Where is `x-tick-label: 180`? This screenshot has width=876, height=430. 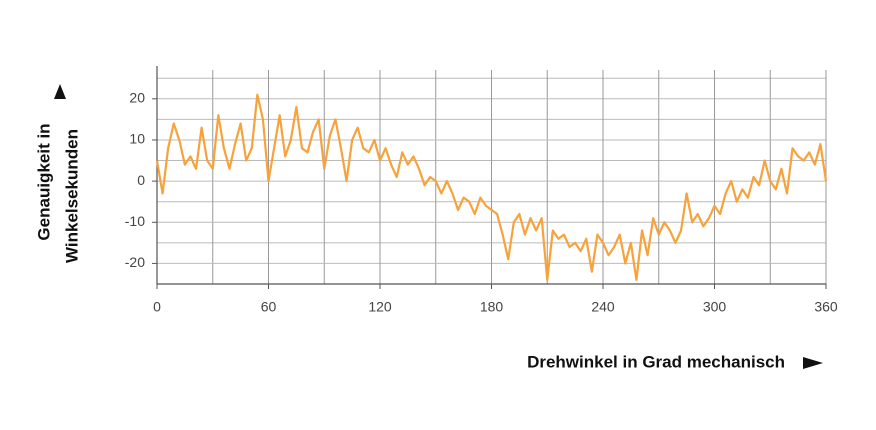 x-tick-label: 180 is located at coordinates (492, 307).